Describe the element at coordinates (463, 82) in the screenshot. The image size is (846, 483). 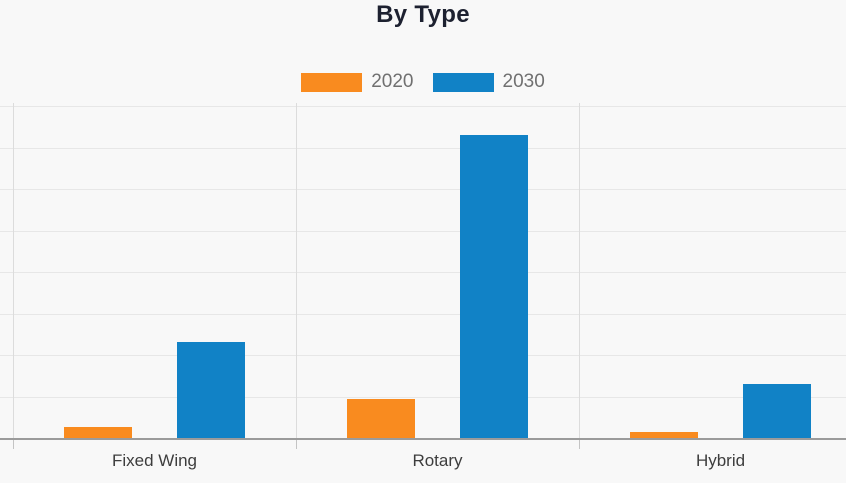
I see `legend-swatch-2030-icon` at that location.